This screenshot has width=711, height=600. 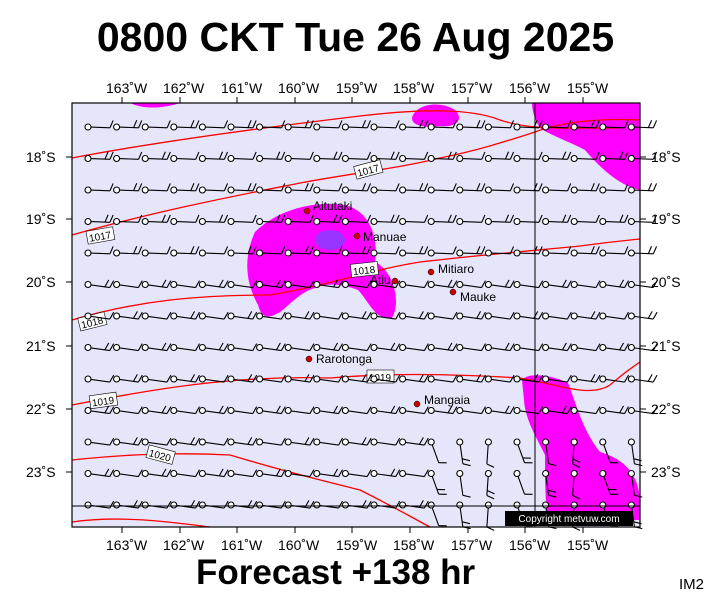 I want to click on lat-label-left: 21˚S, so click(x=41, y=346).